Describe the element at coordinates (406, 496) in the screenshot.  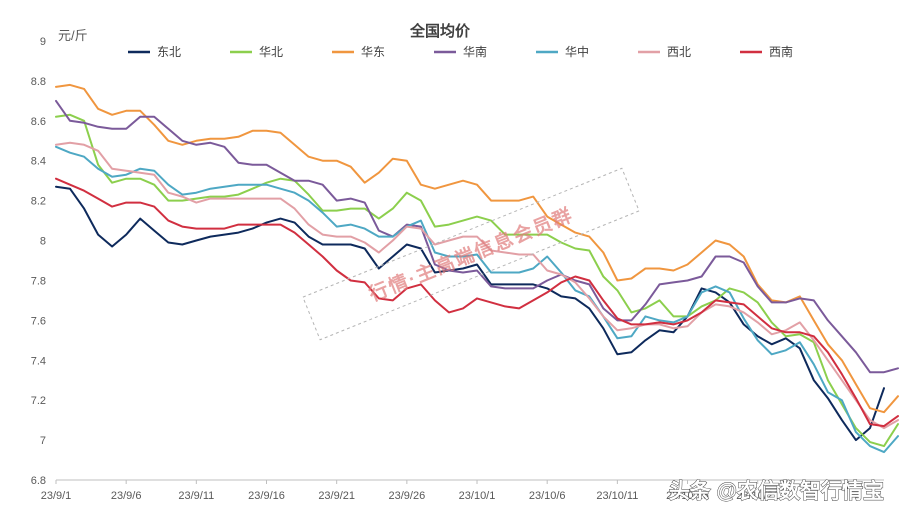
I see `x-tick-label: 23/9/26` at that location.